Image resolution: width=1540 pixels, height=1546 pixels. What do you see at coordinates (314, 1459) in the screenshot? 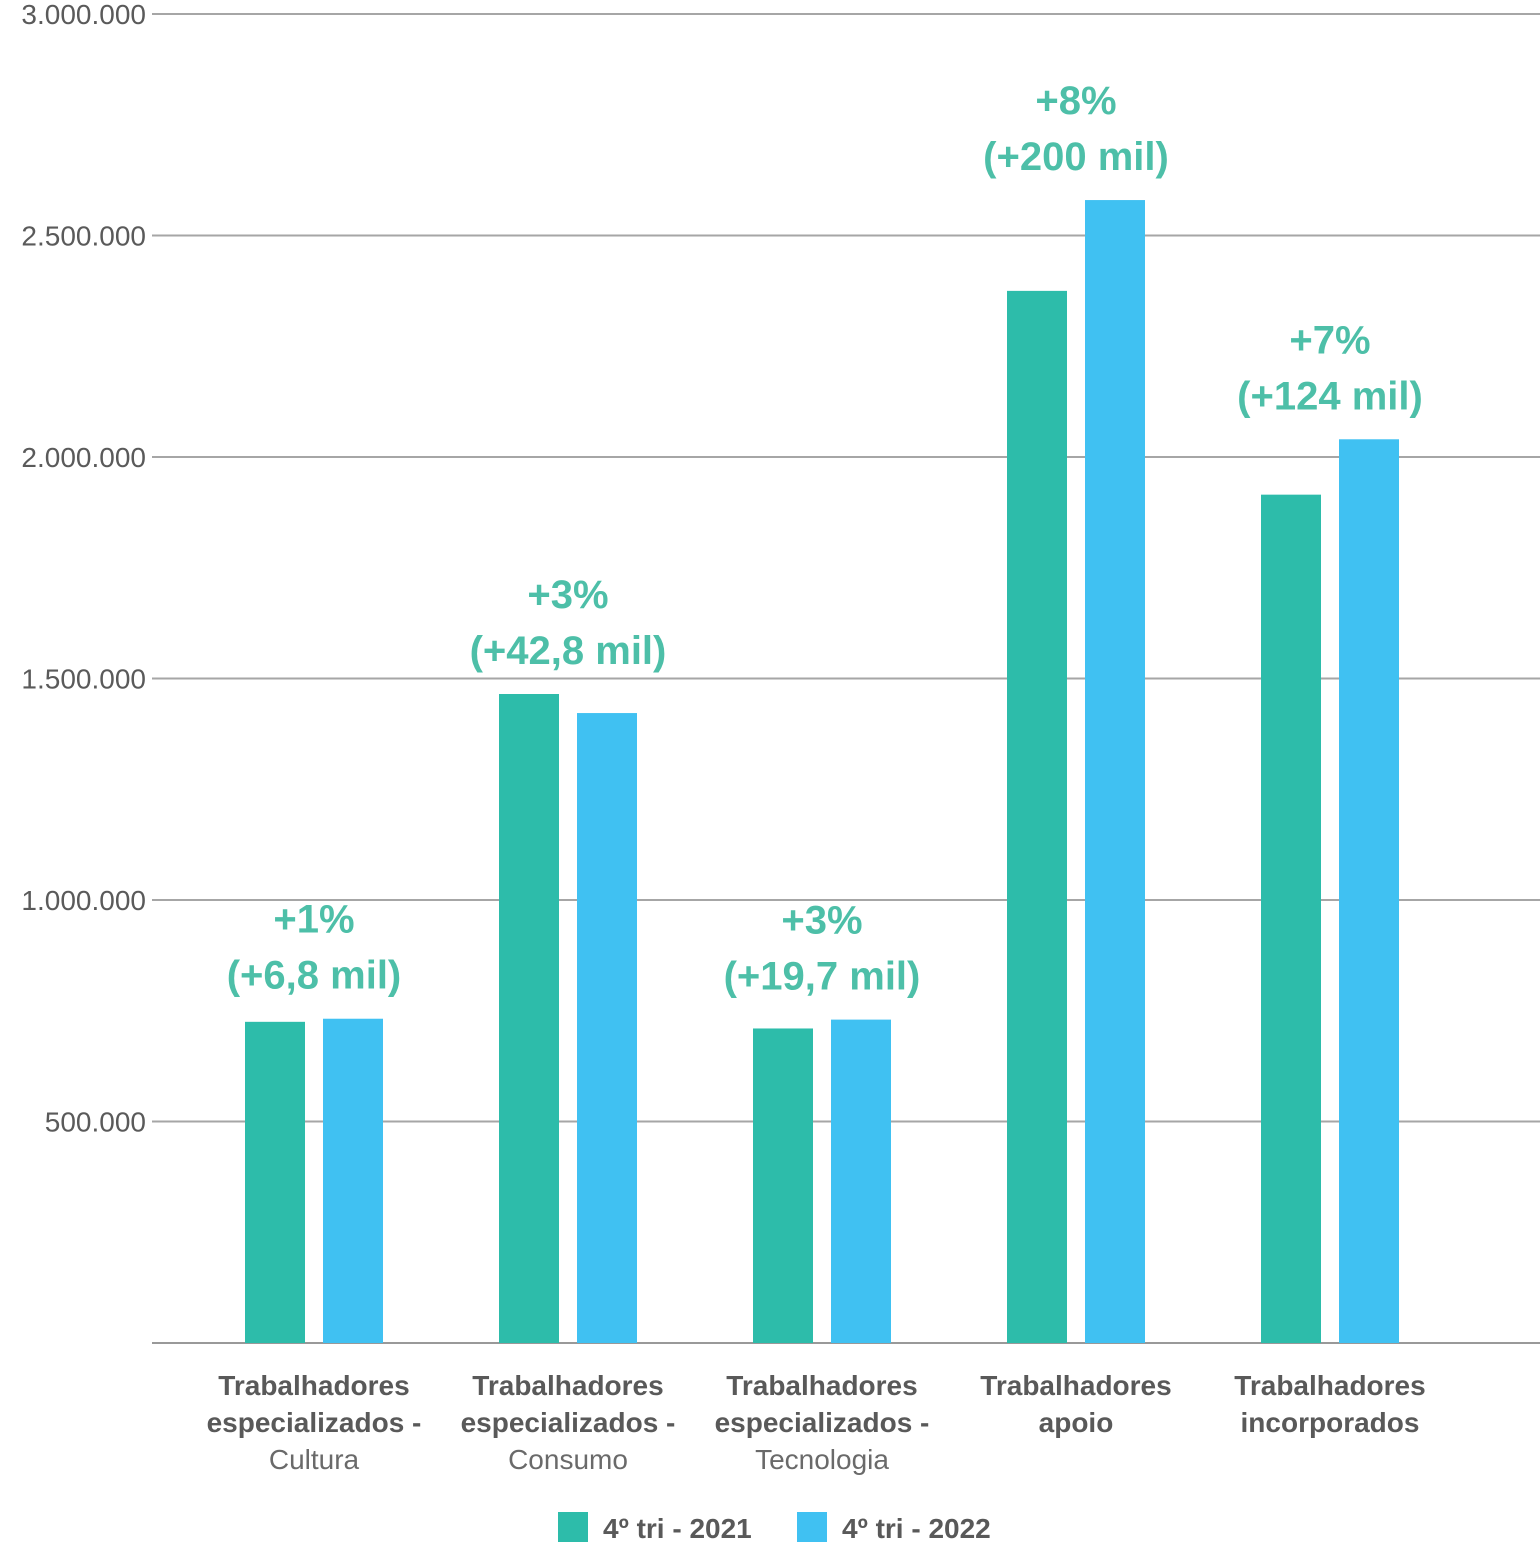
I see `category-sublabel: Cultura` at bounding box center [314, 1459].